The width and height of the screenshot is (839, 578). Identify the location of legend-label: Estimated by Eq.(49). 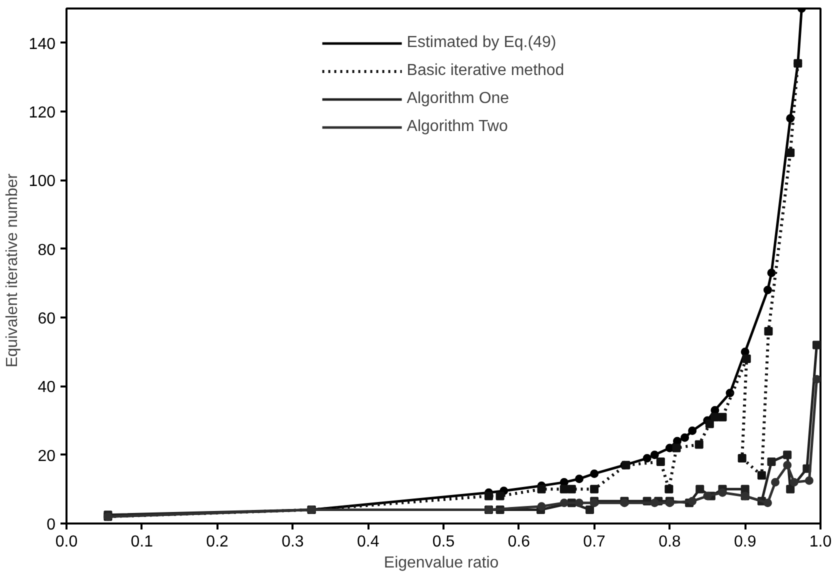
(481, 43).